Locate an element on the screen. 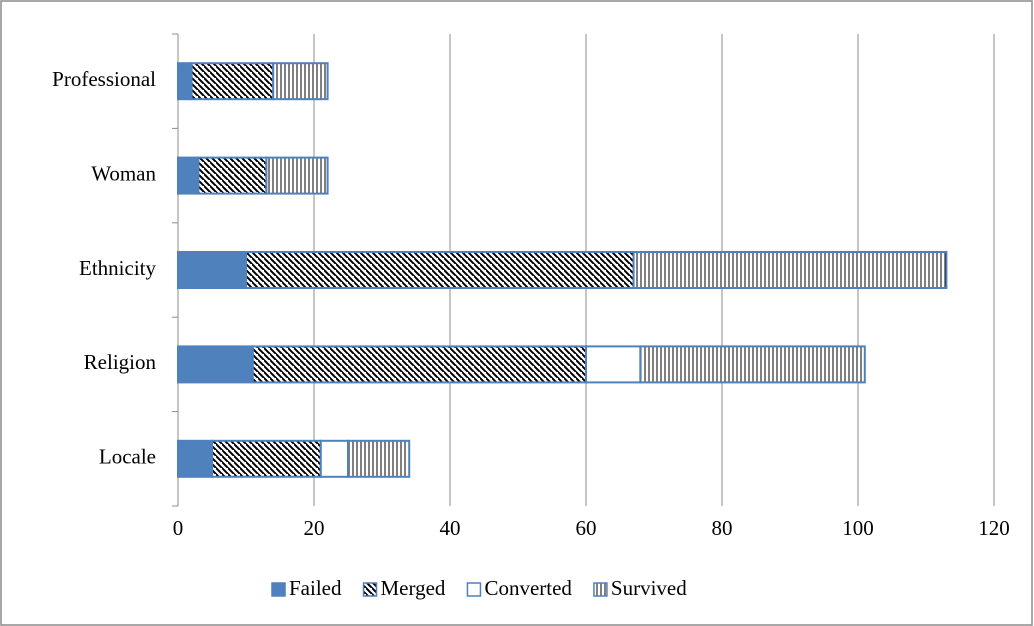 The height and width of the screenshot is (626, 1034). x-tick-label: 40 is located at coordinates (450, 528).